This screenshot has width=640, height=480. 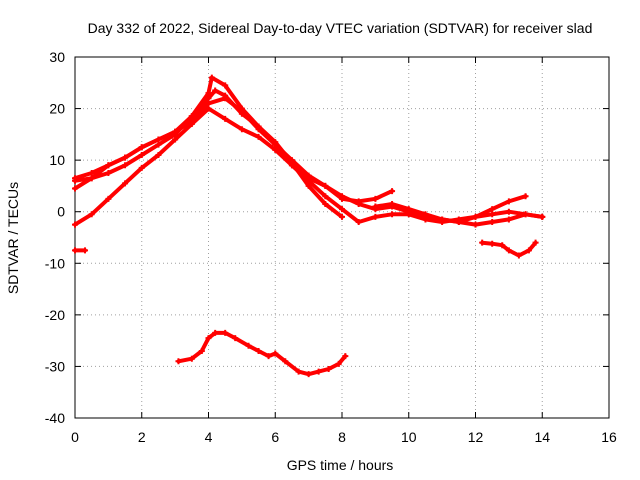 What do you see at coordinates (340, 465) in the screenshot?
I see `x-axis-label: GPS time / hours` at bounding box center [340, 465].